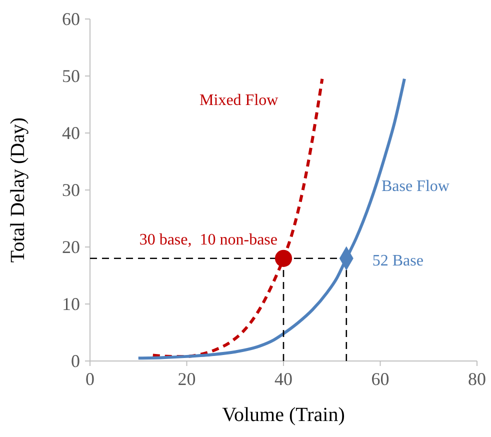  Describe the element at coordinates (208, 239) in the screenshot. I see `annotation: 30 base, 10 non-base` at that location.